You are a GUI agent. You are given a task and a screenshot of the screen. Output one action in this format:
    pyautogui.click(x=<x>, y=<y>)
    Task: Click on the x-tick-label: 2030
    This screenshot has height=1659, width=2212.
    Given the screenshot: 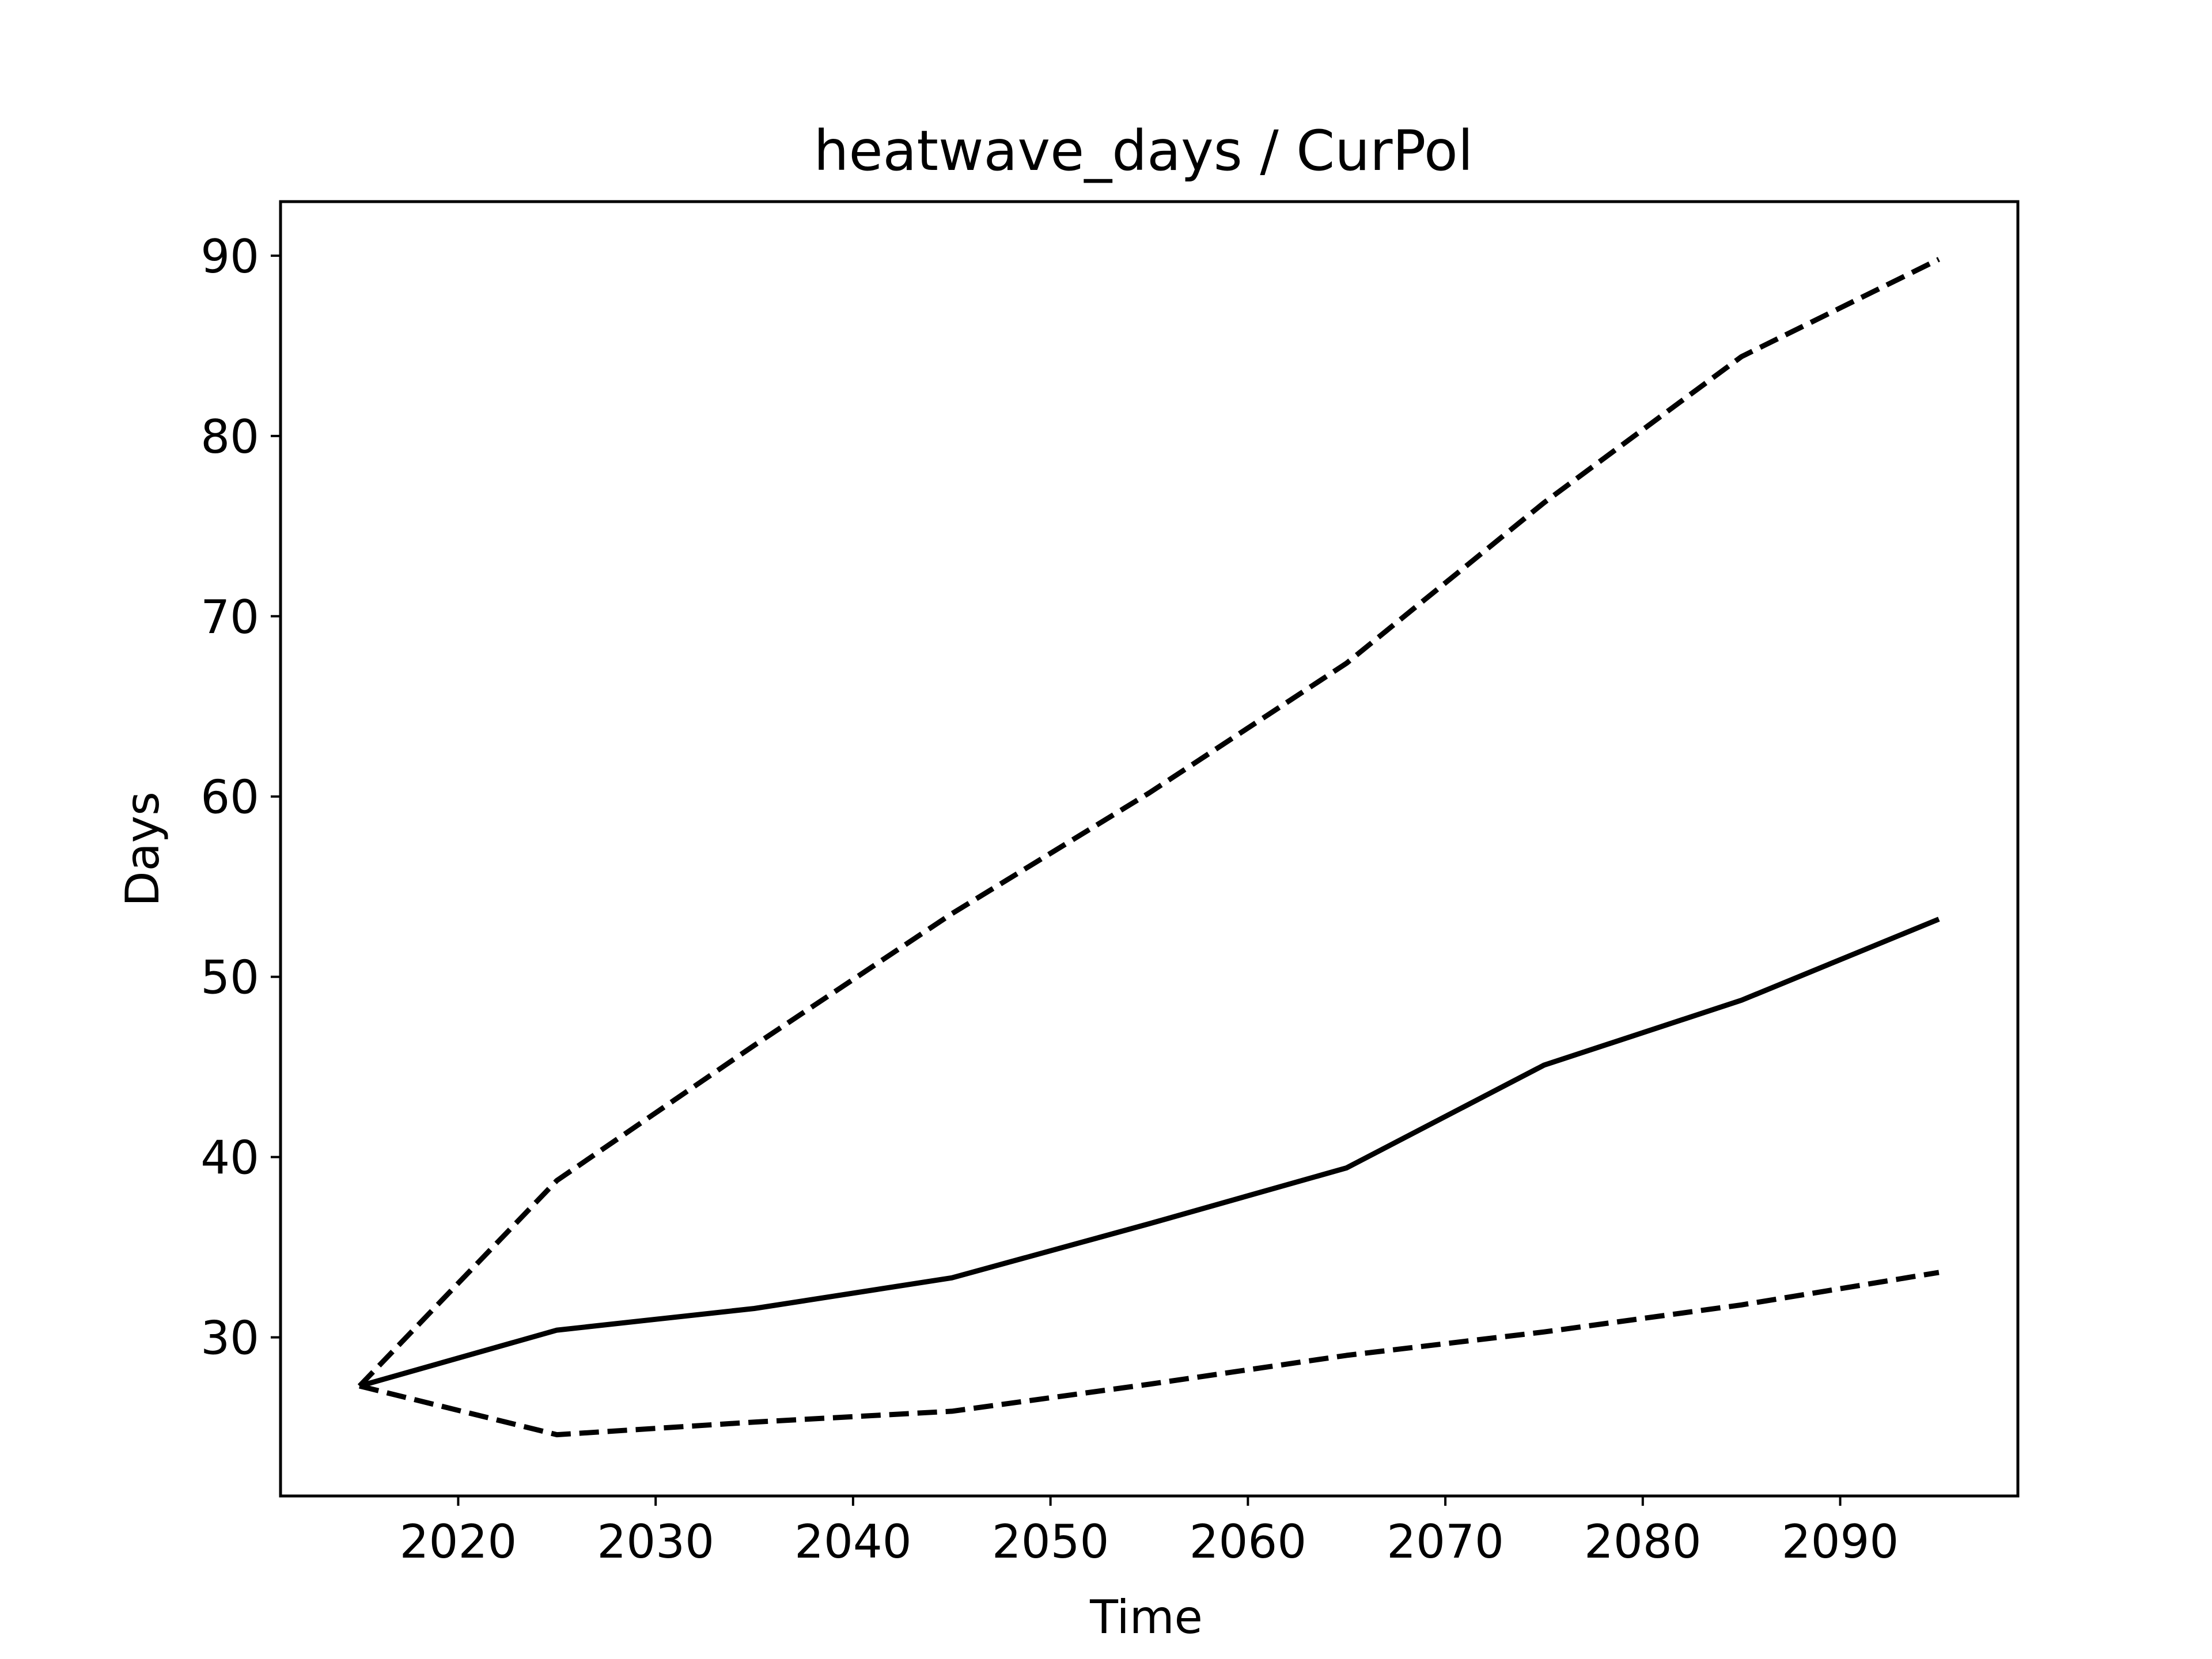 What is the action you would take?
    pyautogui.click(x=655, y=1542)
    